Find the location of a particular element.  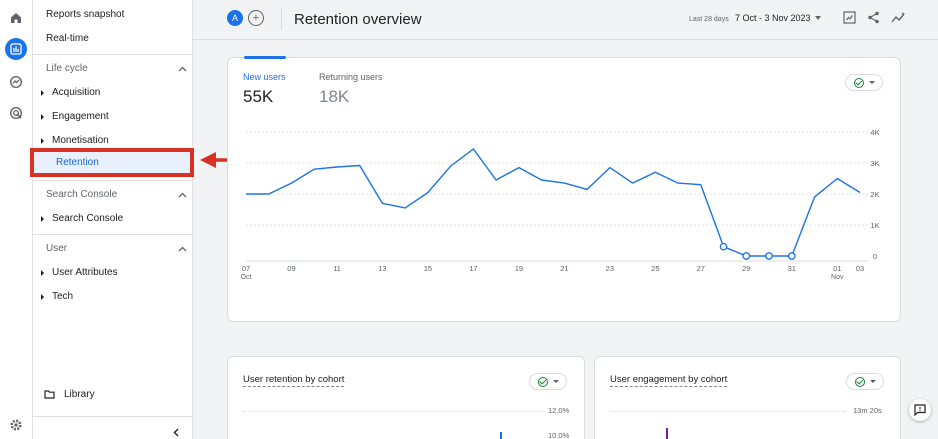

returning-users-value: 18K is located at coordinates (334, 96).